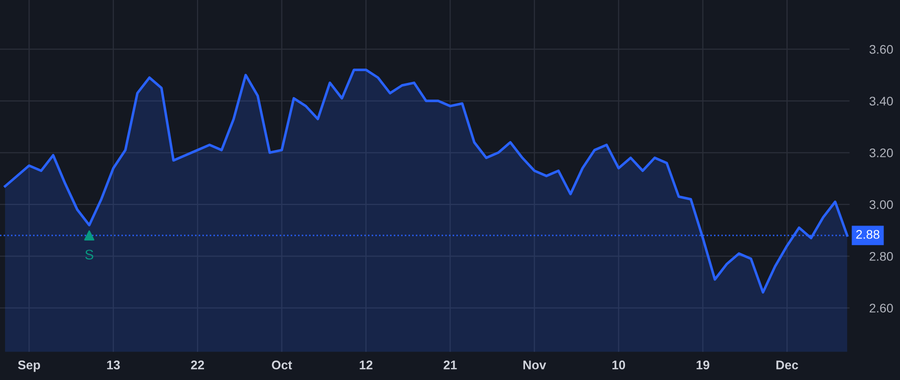 The height and width of the screenshot is (380, 900). What do you see at coordinates (881, 49) in the screenshot?
I see `y-tick-label: 3.60` at bounding box center [881, 49].